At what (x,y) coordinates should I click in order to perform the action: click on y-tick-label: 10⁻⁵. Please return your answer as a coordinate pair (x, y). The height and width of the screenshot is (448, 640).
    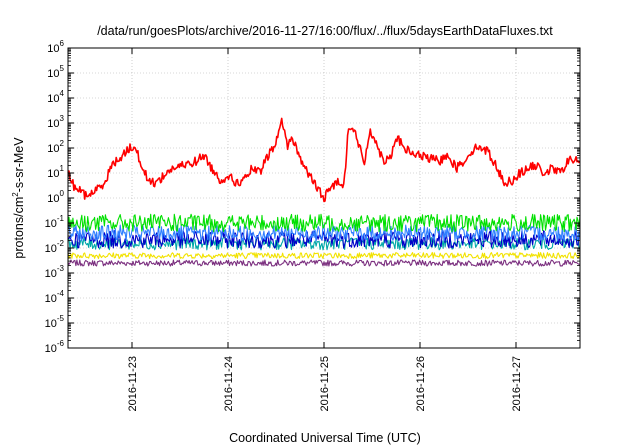
    Looking at the image, I should click on (55, 322).